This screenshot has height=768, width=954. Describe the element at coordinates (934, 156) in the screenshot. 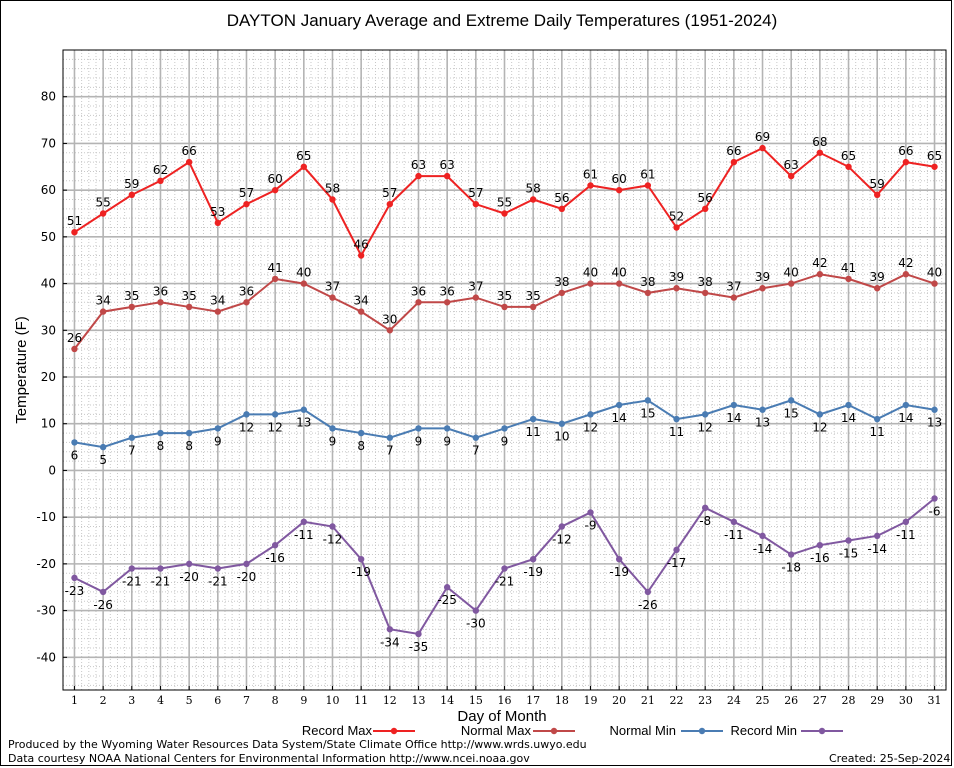

I see `record-max-data-label: 65` at that location.